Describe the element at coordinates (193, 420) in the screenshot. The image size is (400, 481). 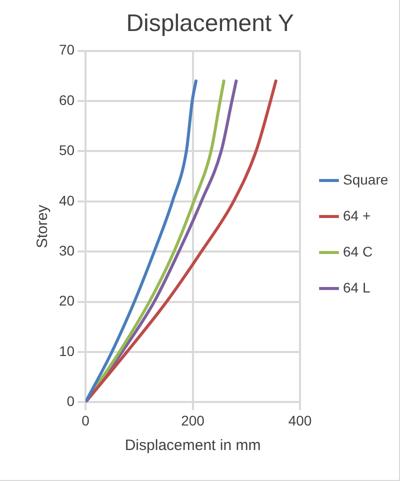
I see `x-tick-label: 200` at that location.